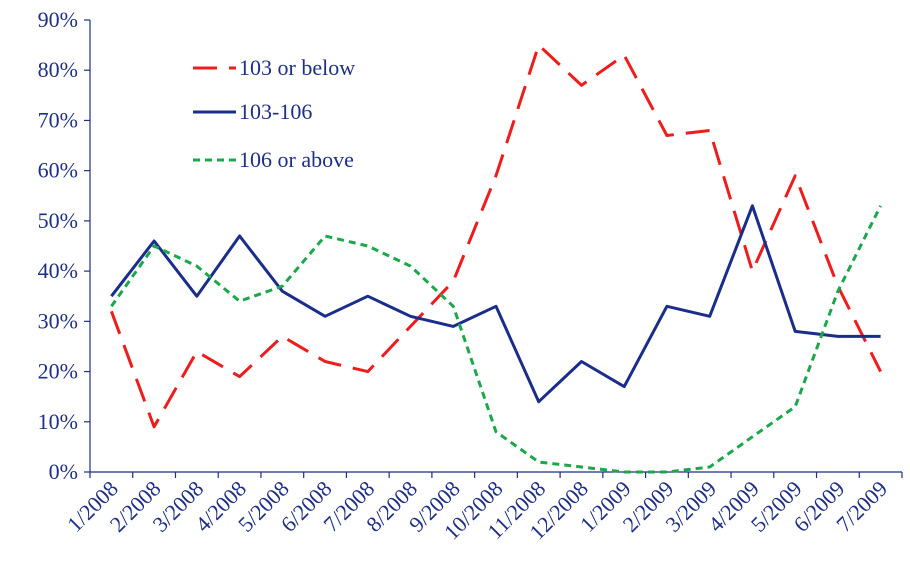 The height and width of the screenshot is (573, 910). I want to click on y-tick-label: 90%, so click(58, 19).